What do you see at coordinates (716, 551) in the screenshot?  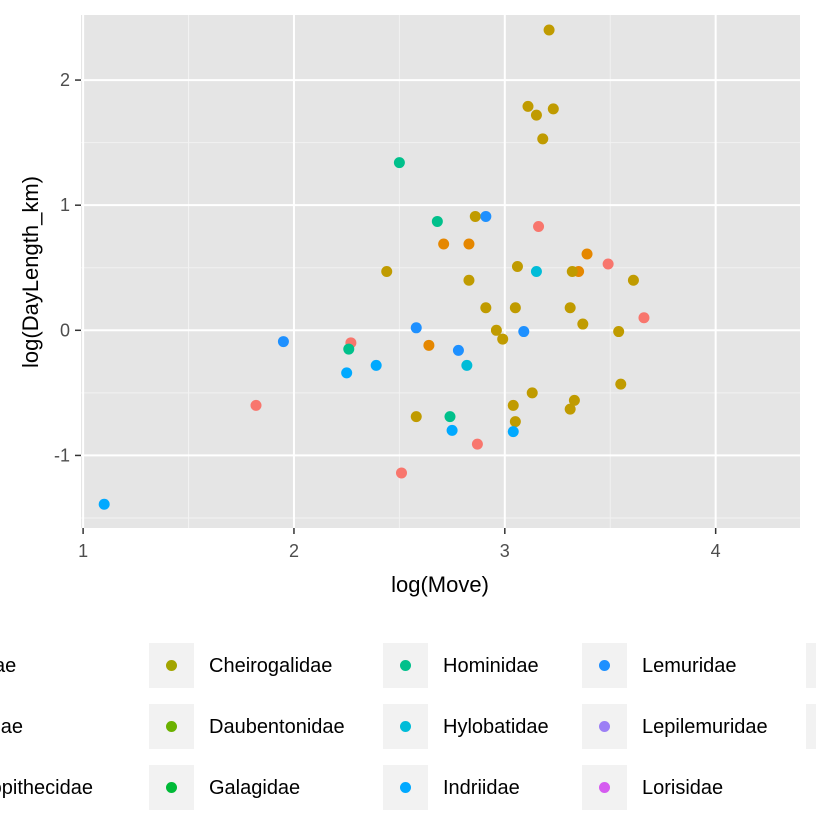 I see `x-tick-label: 4` at bounding box center [716, 551].